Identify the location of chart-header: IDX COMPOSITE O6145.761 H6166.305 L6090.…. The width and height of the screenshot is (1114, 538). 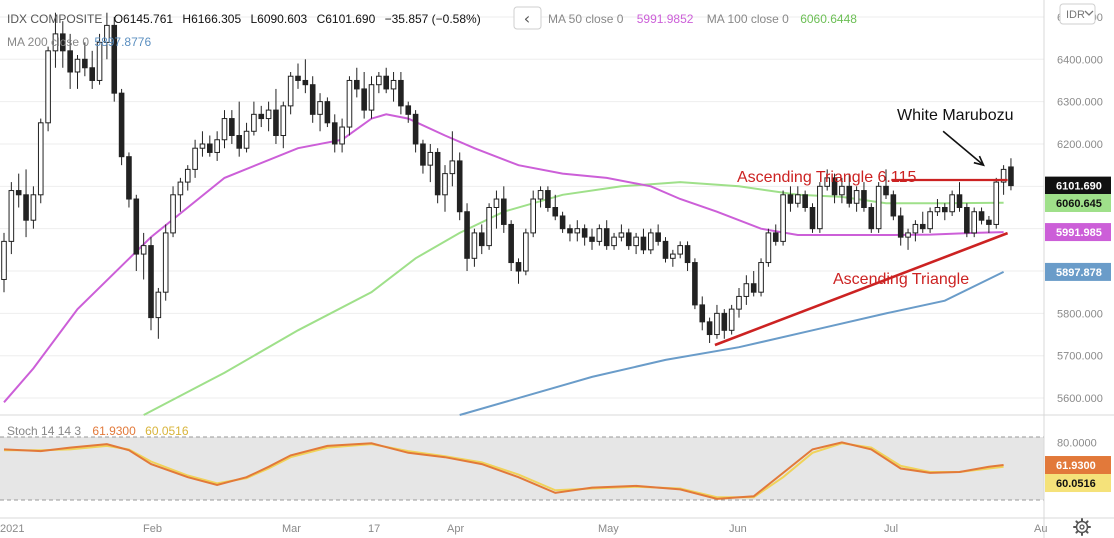
(244, 19).